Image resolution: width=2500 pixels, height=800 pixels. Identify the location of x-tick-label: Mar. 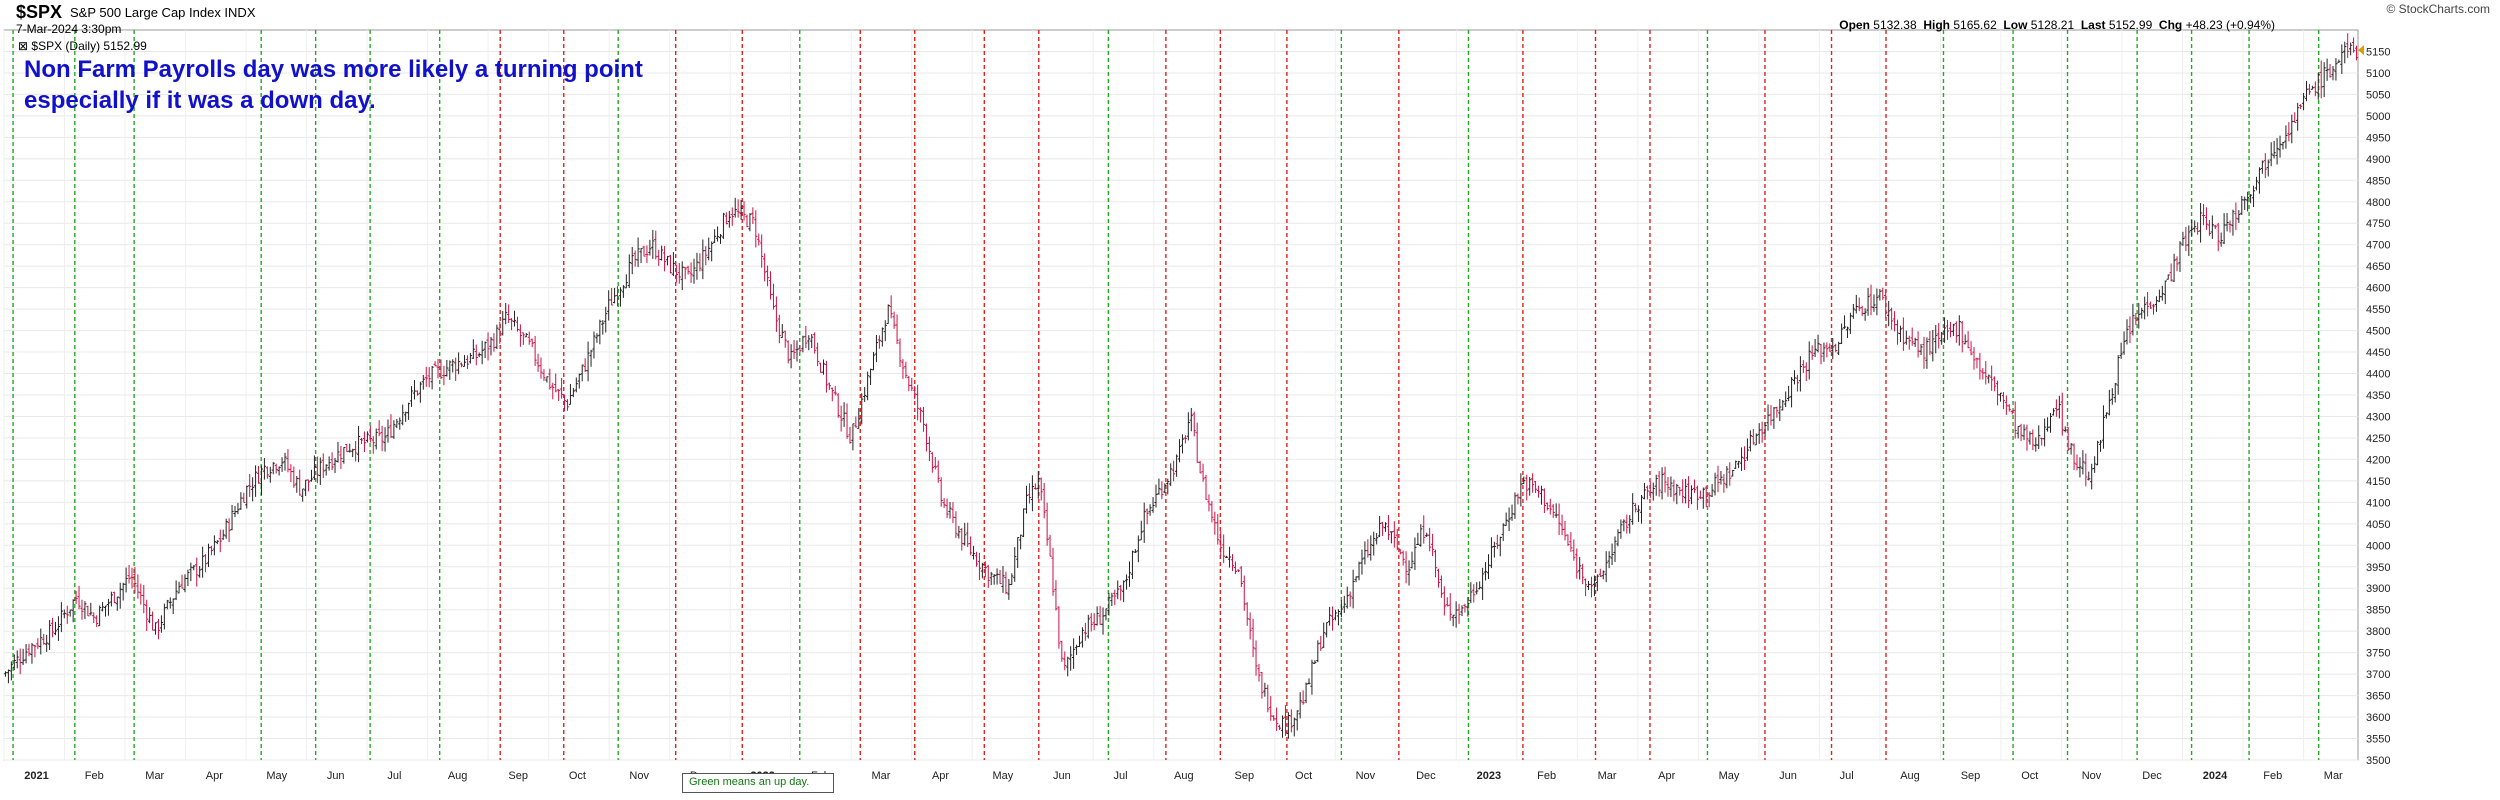
(154, 776).